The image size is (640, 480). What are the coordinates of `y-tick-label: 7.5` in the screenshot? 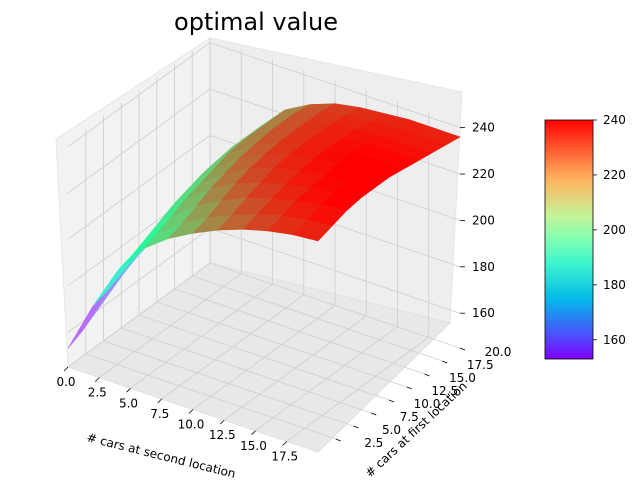 It's located at (409, 417).